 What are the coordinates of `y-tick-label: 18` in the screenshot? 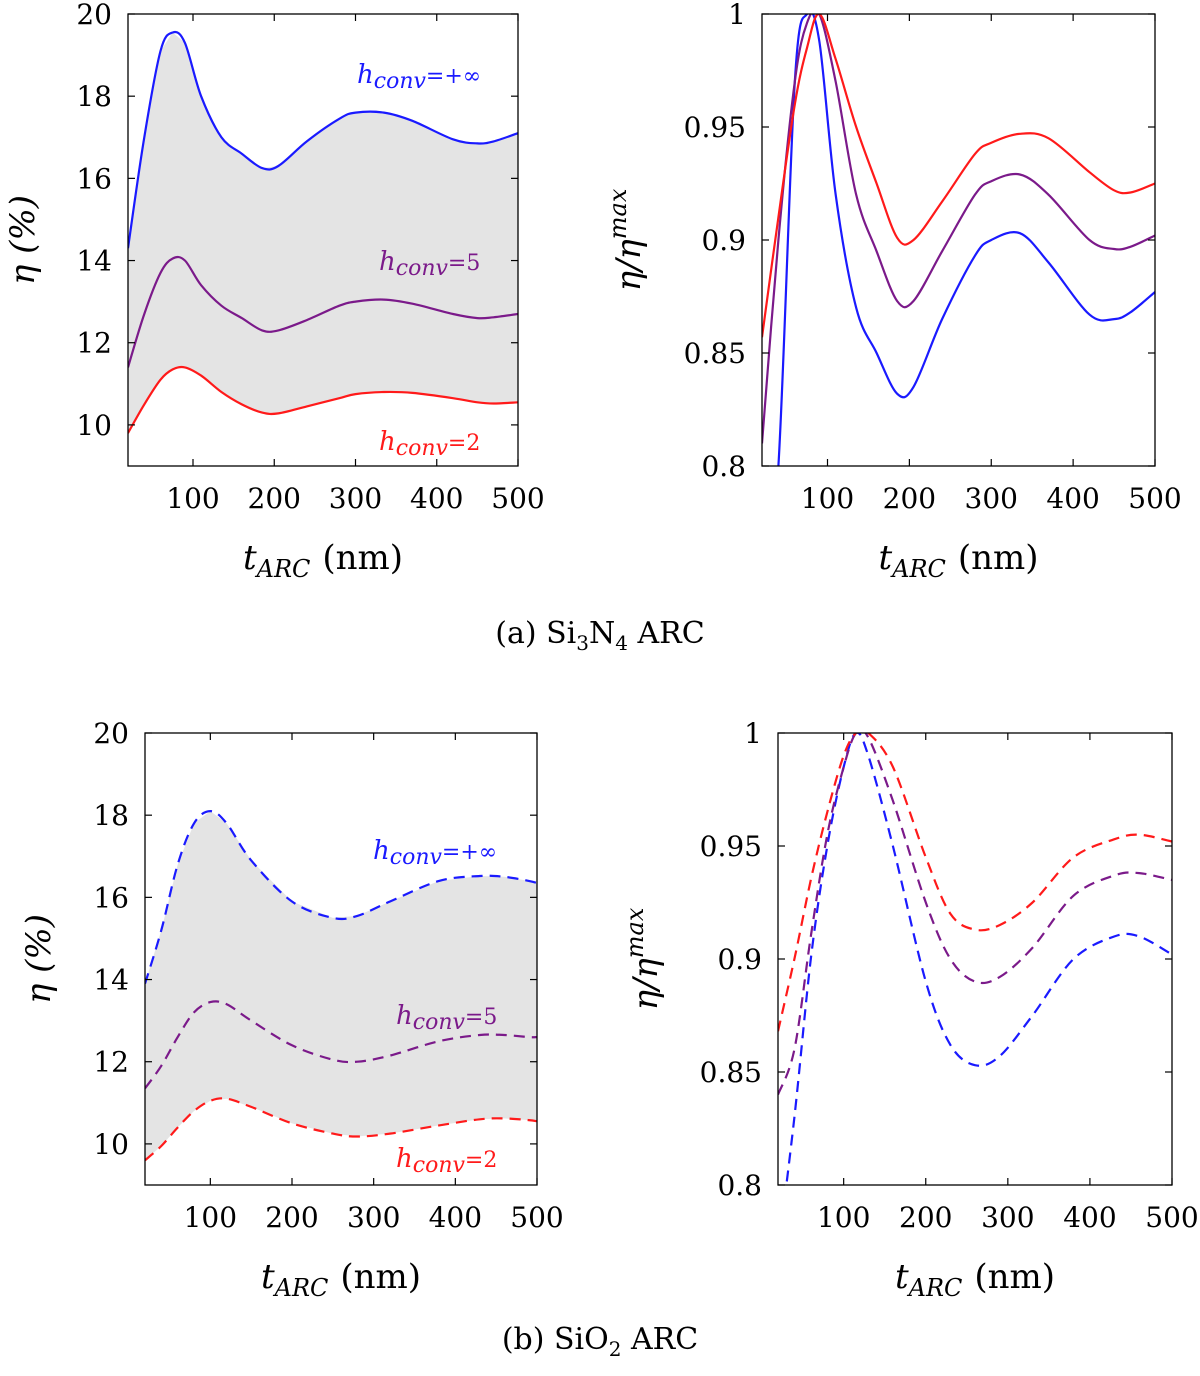 It's located at (111, 815).